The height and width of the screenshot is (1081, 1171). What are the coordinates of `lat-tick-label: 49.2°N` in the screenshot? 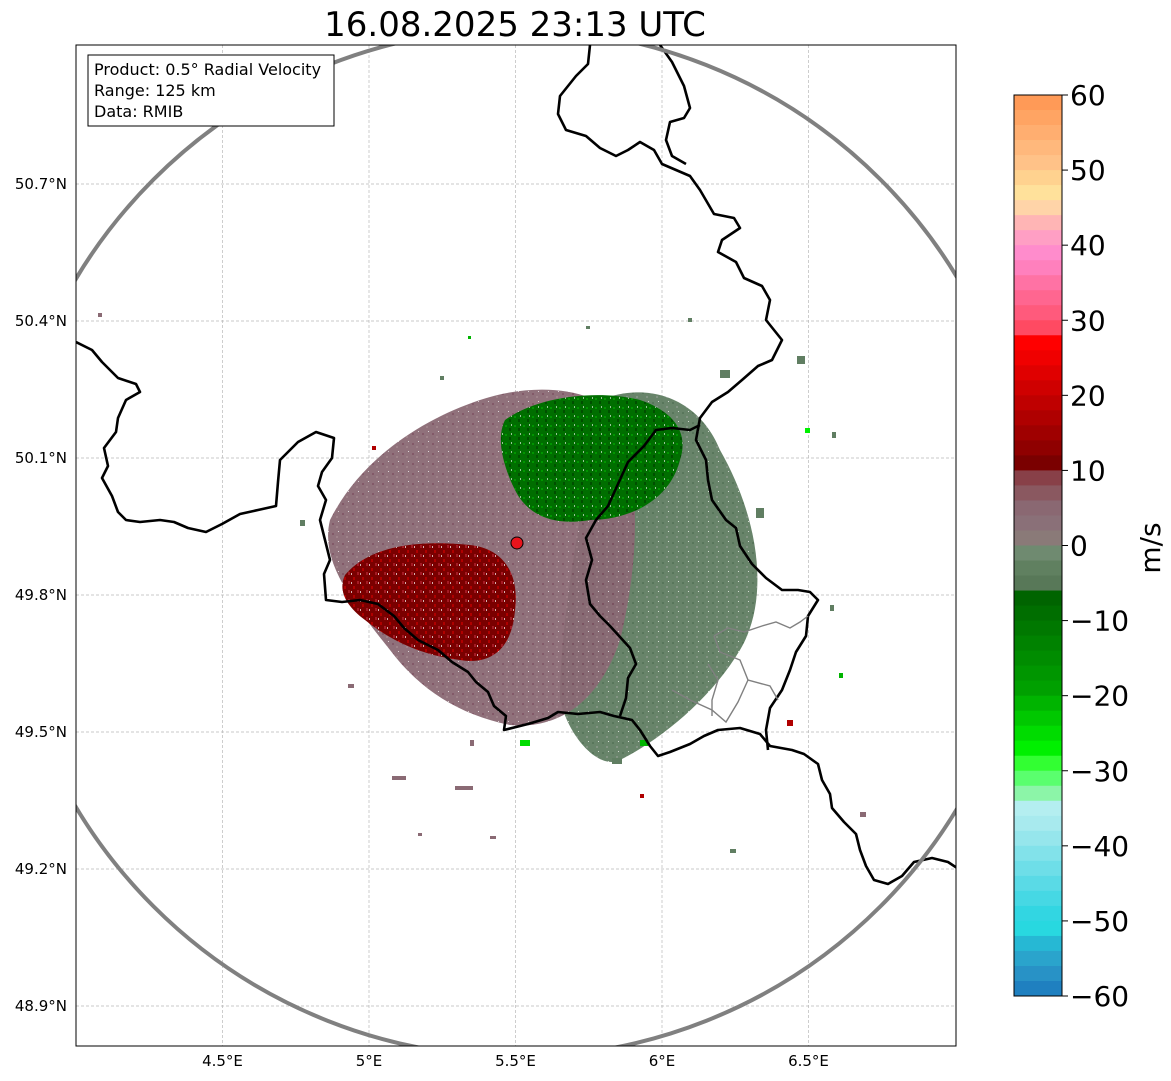 It's located at (41, 869).